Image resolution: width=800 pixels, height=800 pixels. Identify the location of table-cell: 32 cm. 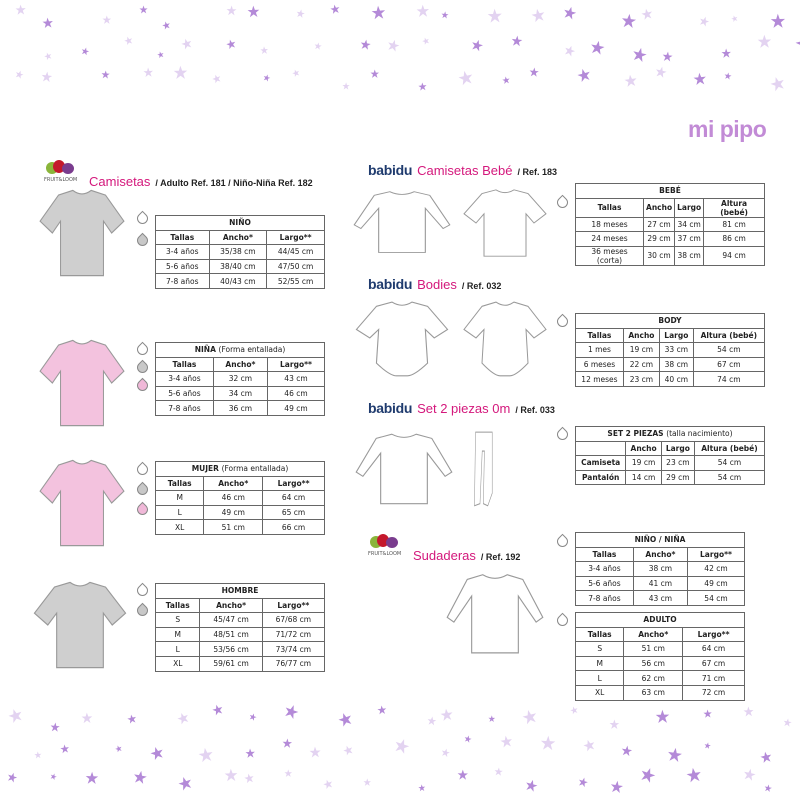
(240, 379).